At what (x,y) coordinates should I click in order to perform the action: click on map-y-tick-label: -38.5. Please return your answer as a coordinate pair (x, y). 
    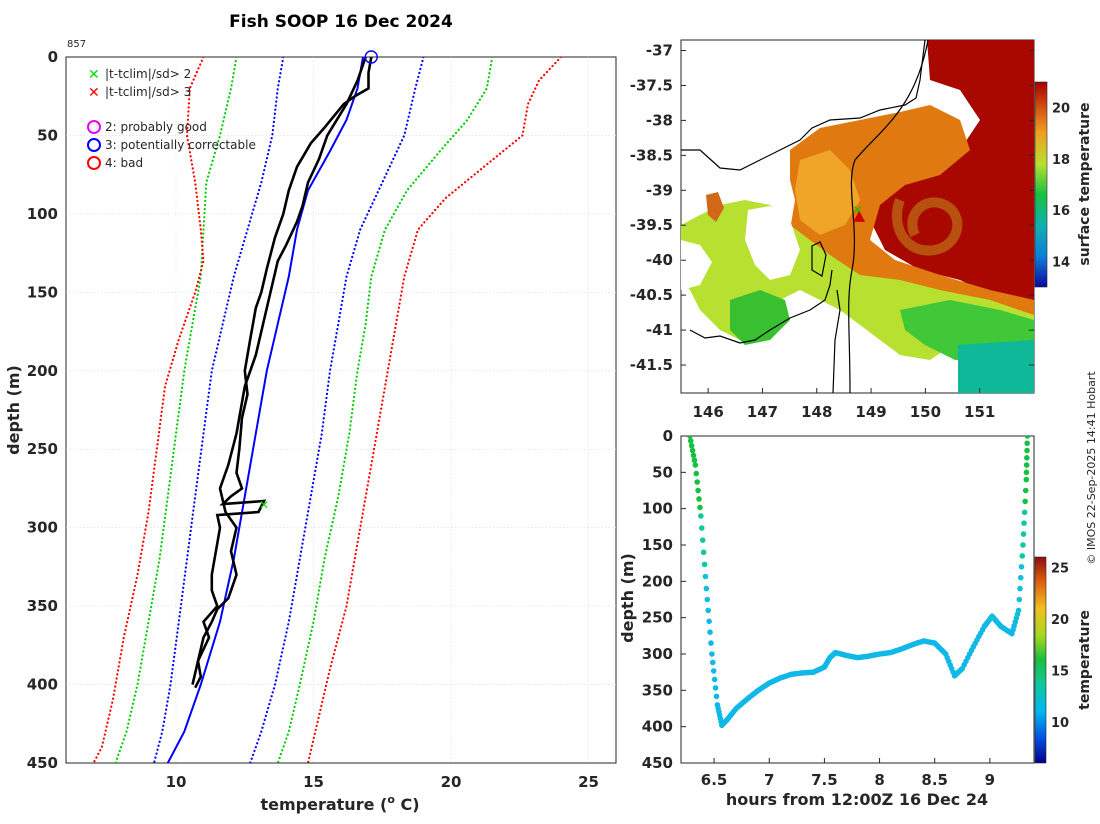
    Looking at the image, I should click on (651, 155).